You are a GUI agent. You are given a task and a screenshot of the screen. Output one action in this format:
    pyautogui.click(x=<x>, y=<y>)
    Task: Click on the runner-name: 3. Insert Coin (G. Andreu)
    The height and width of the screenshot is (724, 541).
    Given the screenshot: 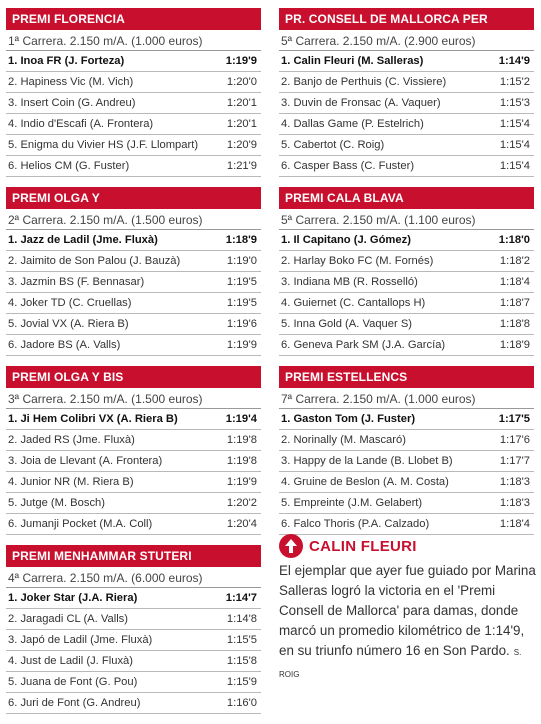 What is the action you would take?
    pyautogui.click(x=72, y=103)
    